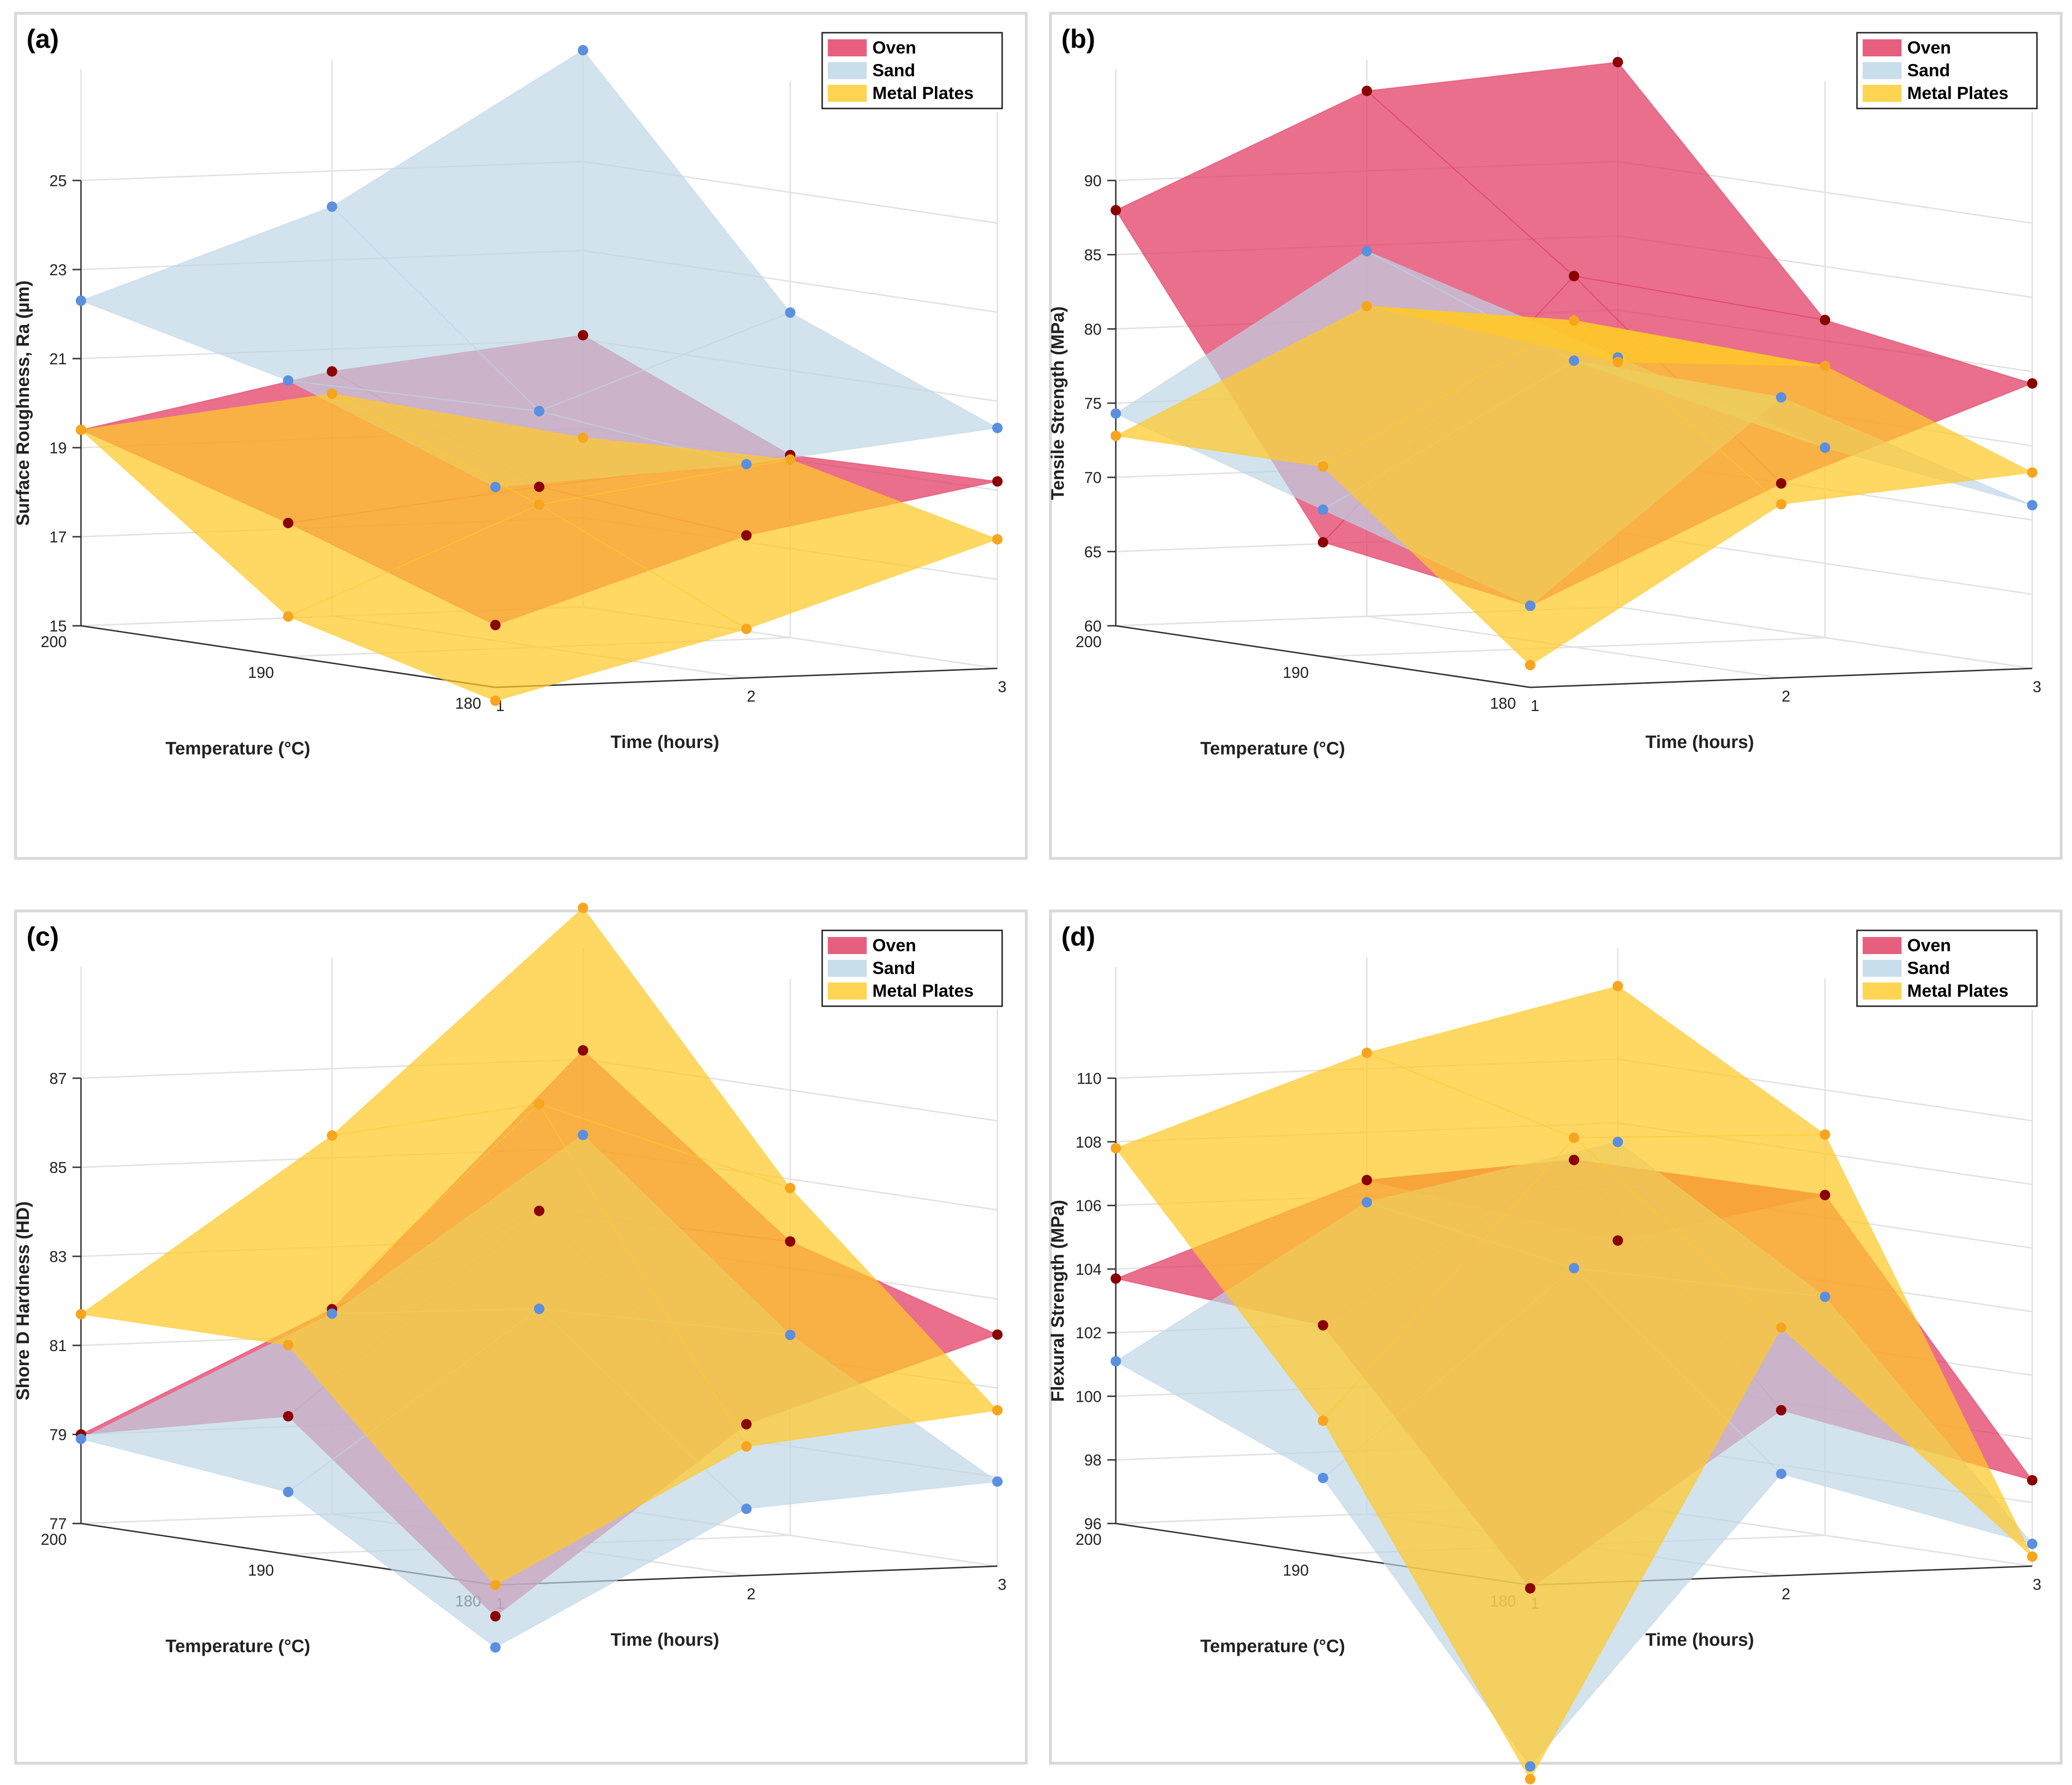  What do you see at coordinates (58, 1345) in the screenshot?
I see `z-tick-label: 81` at bounding box center [58, 1345].